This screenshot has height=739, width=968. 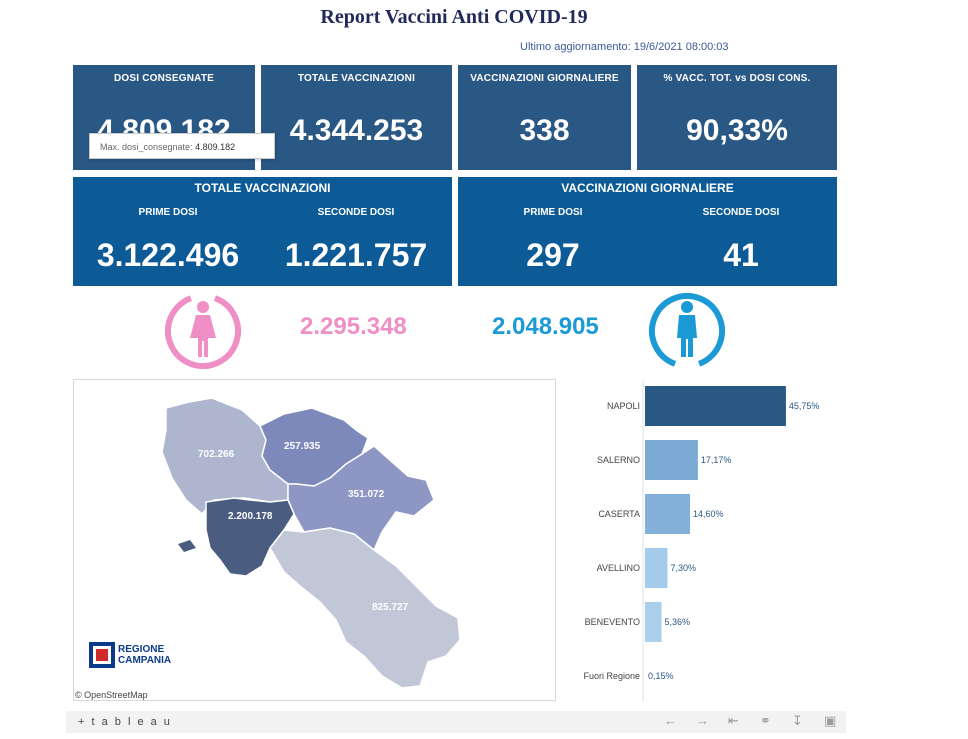 I want to click on kpi-label: DOSI CONSEGNATE, so click(x=164, y=78).